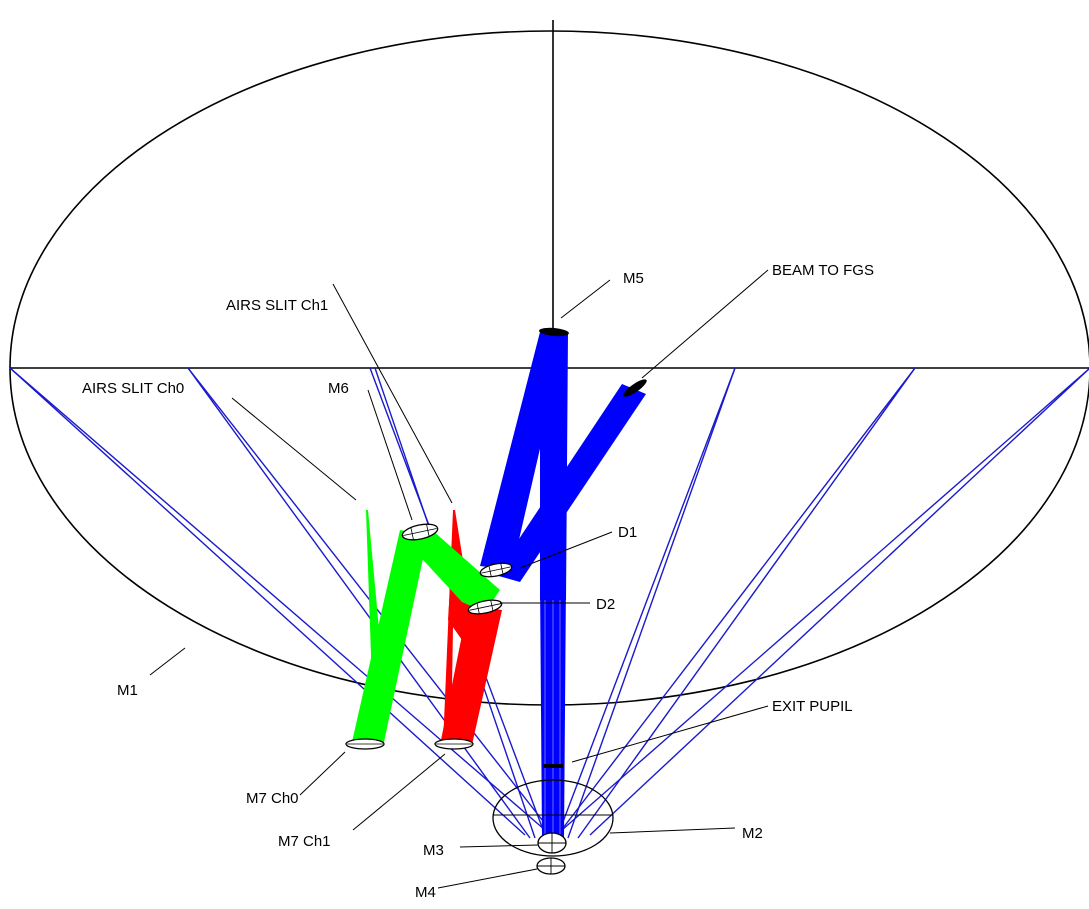 This screenshot has width=1089, height=909. I want to click on label-m6: M6, so click(338, 388).